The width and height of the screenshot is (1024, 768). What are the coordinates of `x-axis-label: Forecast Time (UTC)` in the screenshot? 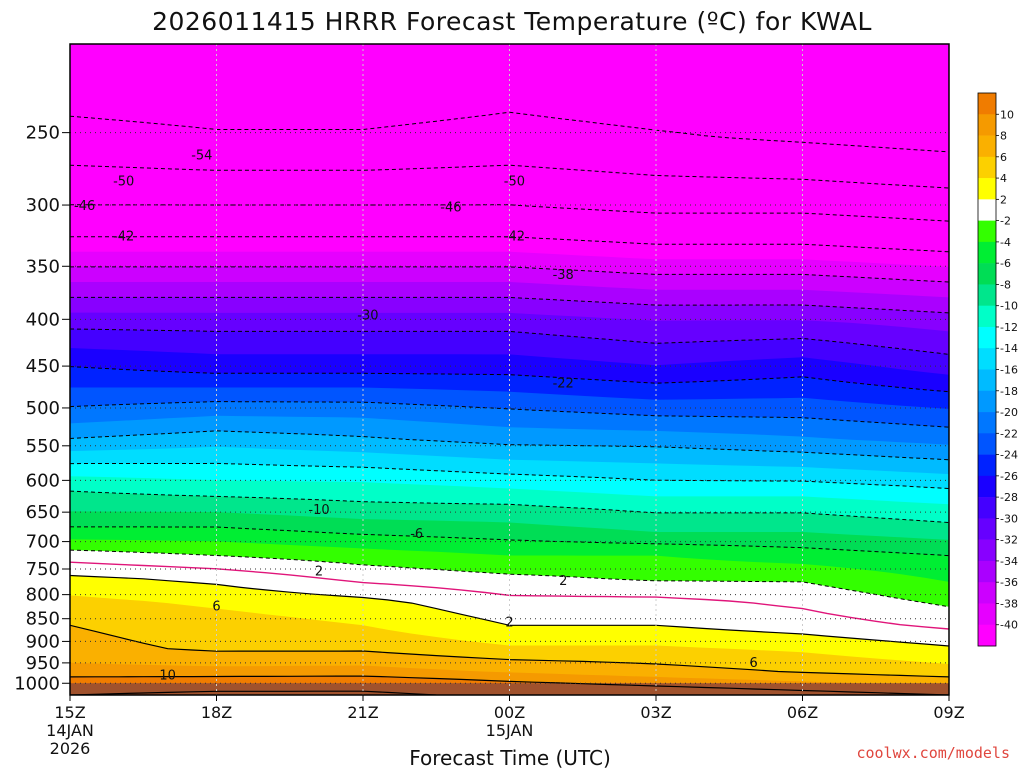 It's located at (510, 757).